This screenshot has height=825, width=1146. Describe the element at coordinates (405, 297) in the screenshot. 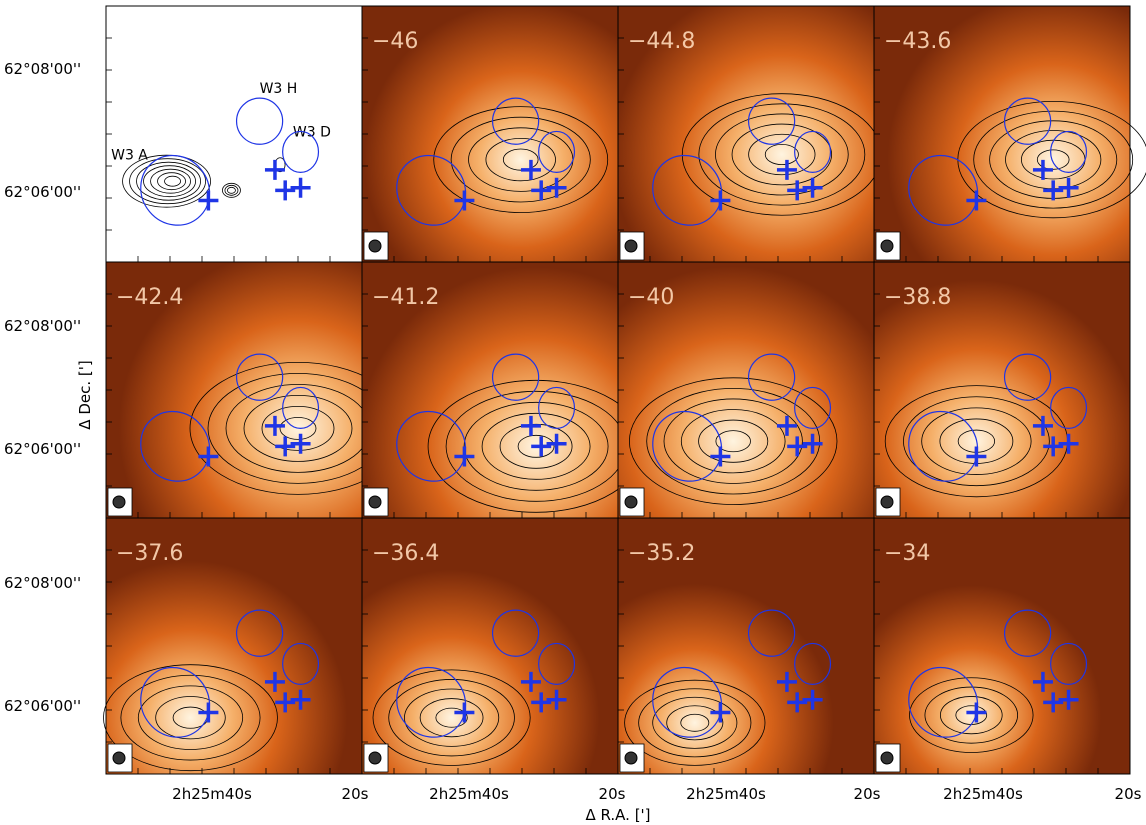

I see `velocity-label: −41.2` at that location.